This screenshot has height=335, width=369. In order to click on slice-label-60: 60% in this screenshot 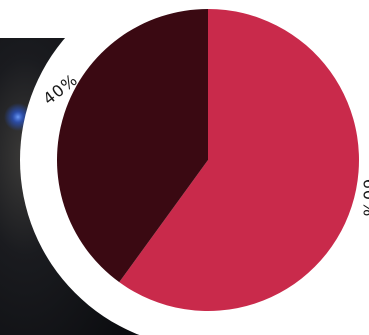, I will do `click(364, 198)`.